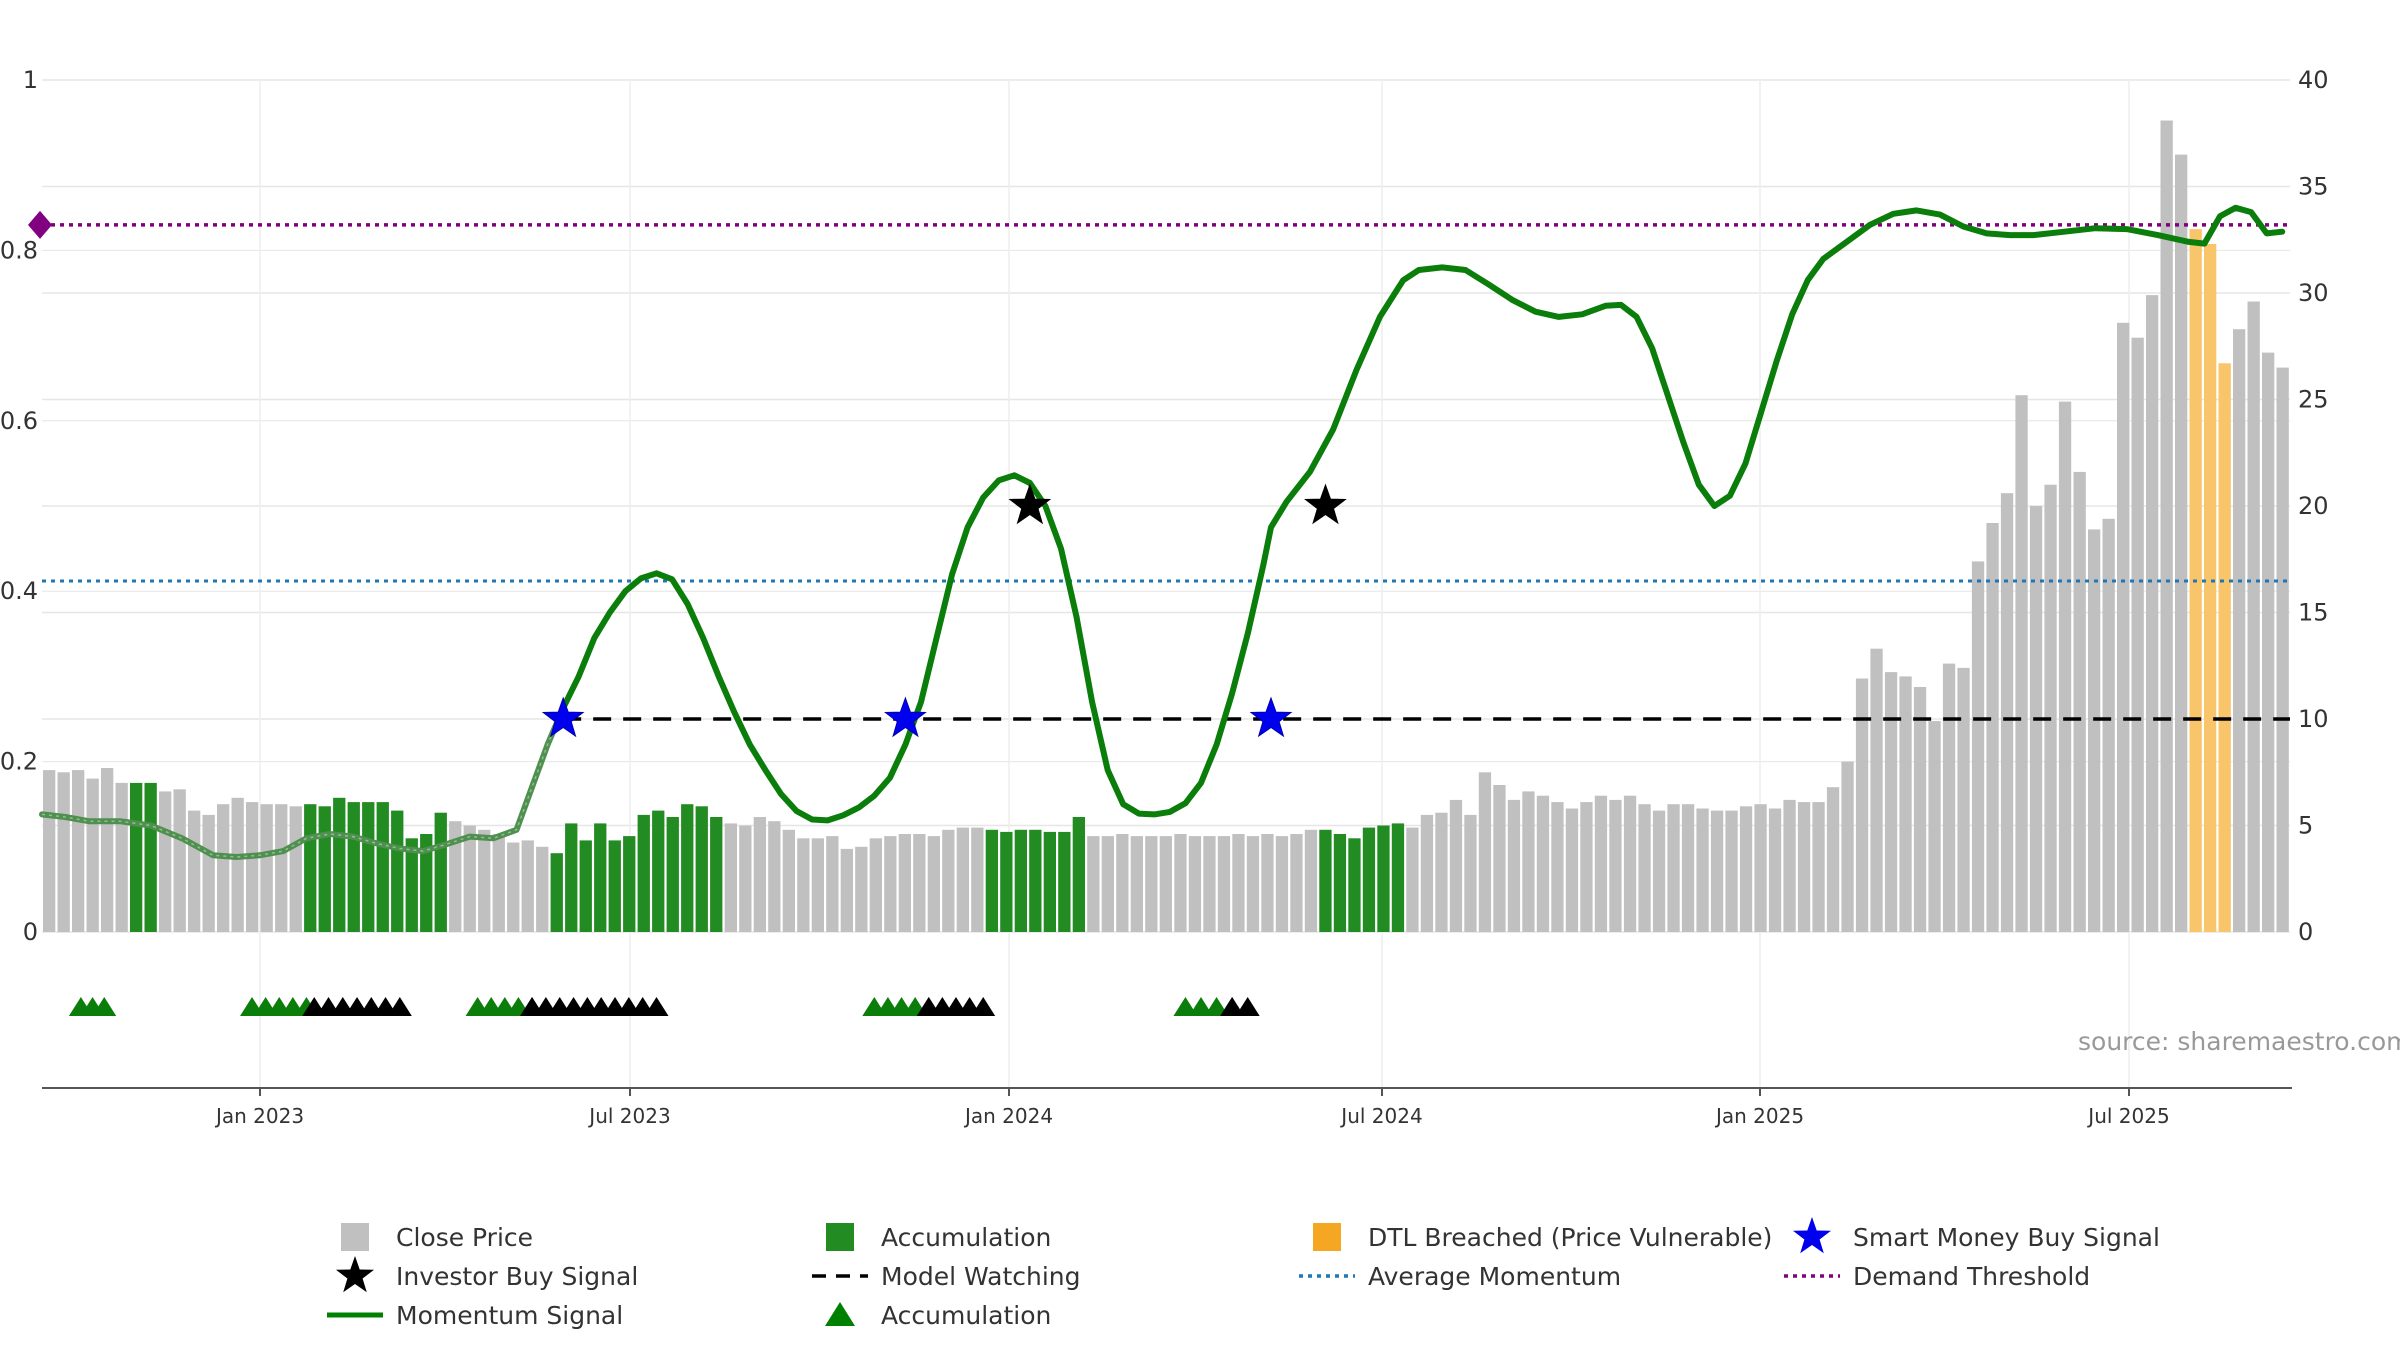 This screenshot has width=2400, height=1350. I want to click on legend-label: DTL Breached (Price Vulnerable), so click(1570, 1237).